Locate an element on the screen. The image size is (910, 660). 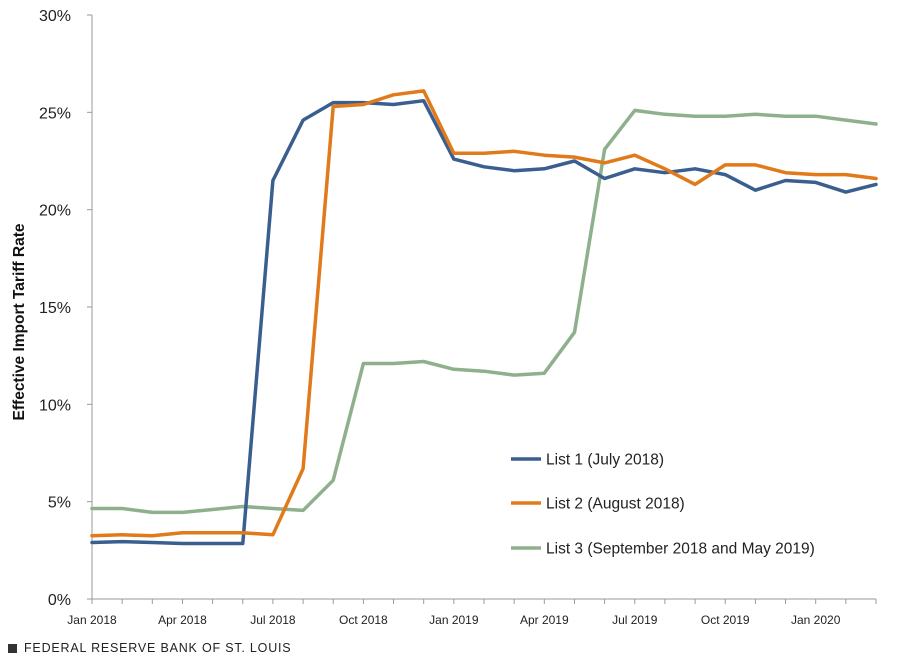
legend-label-3: List 3 (September 2018 and May 2019) is located at coordinates (680, 549).